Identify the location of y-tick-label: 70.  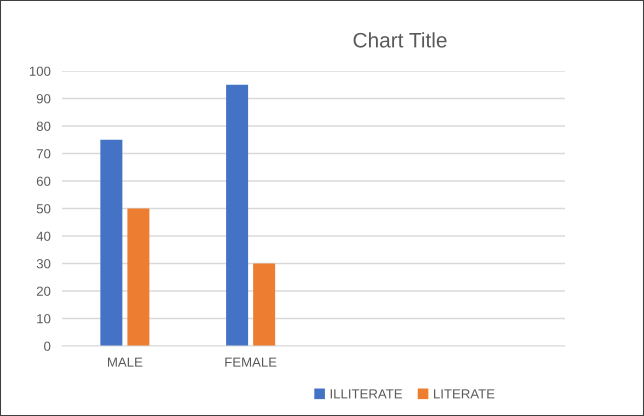
(43, 153).